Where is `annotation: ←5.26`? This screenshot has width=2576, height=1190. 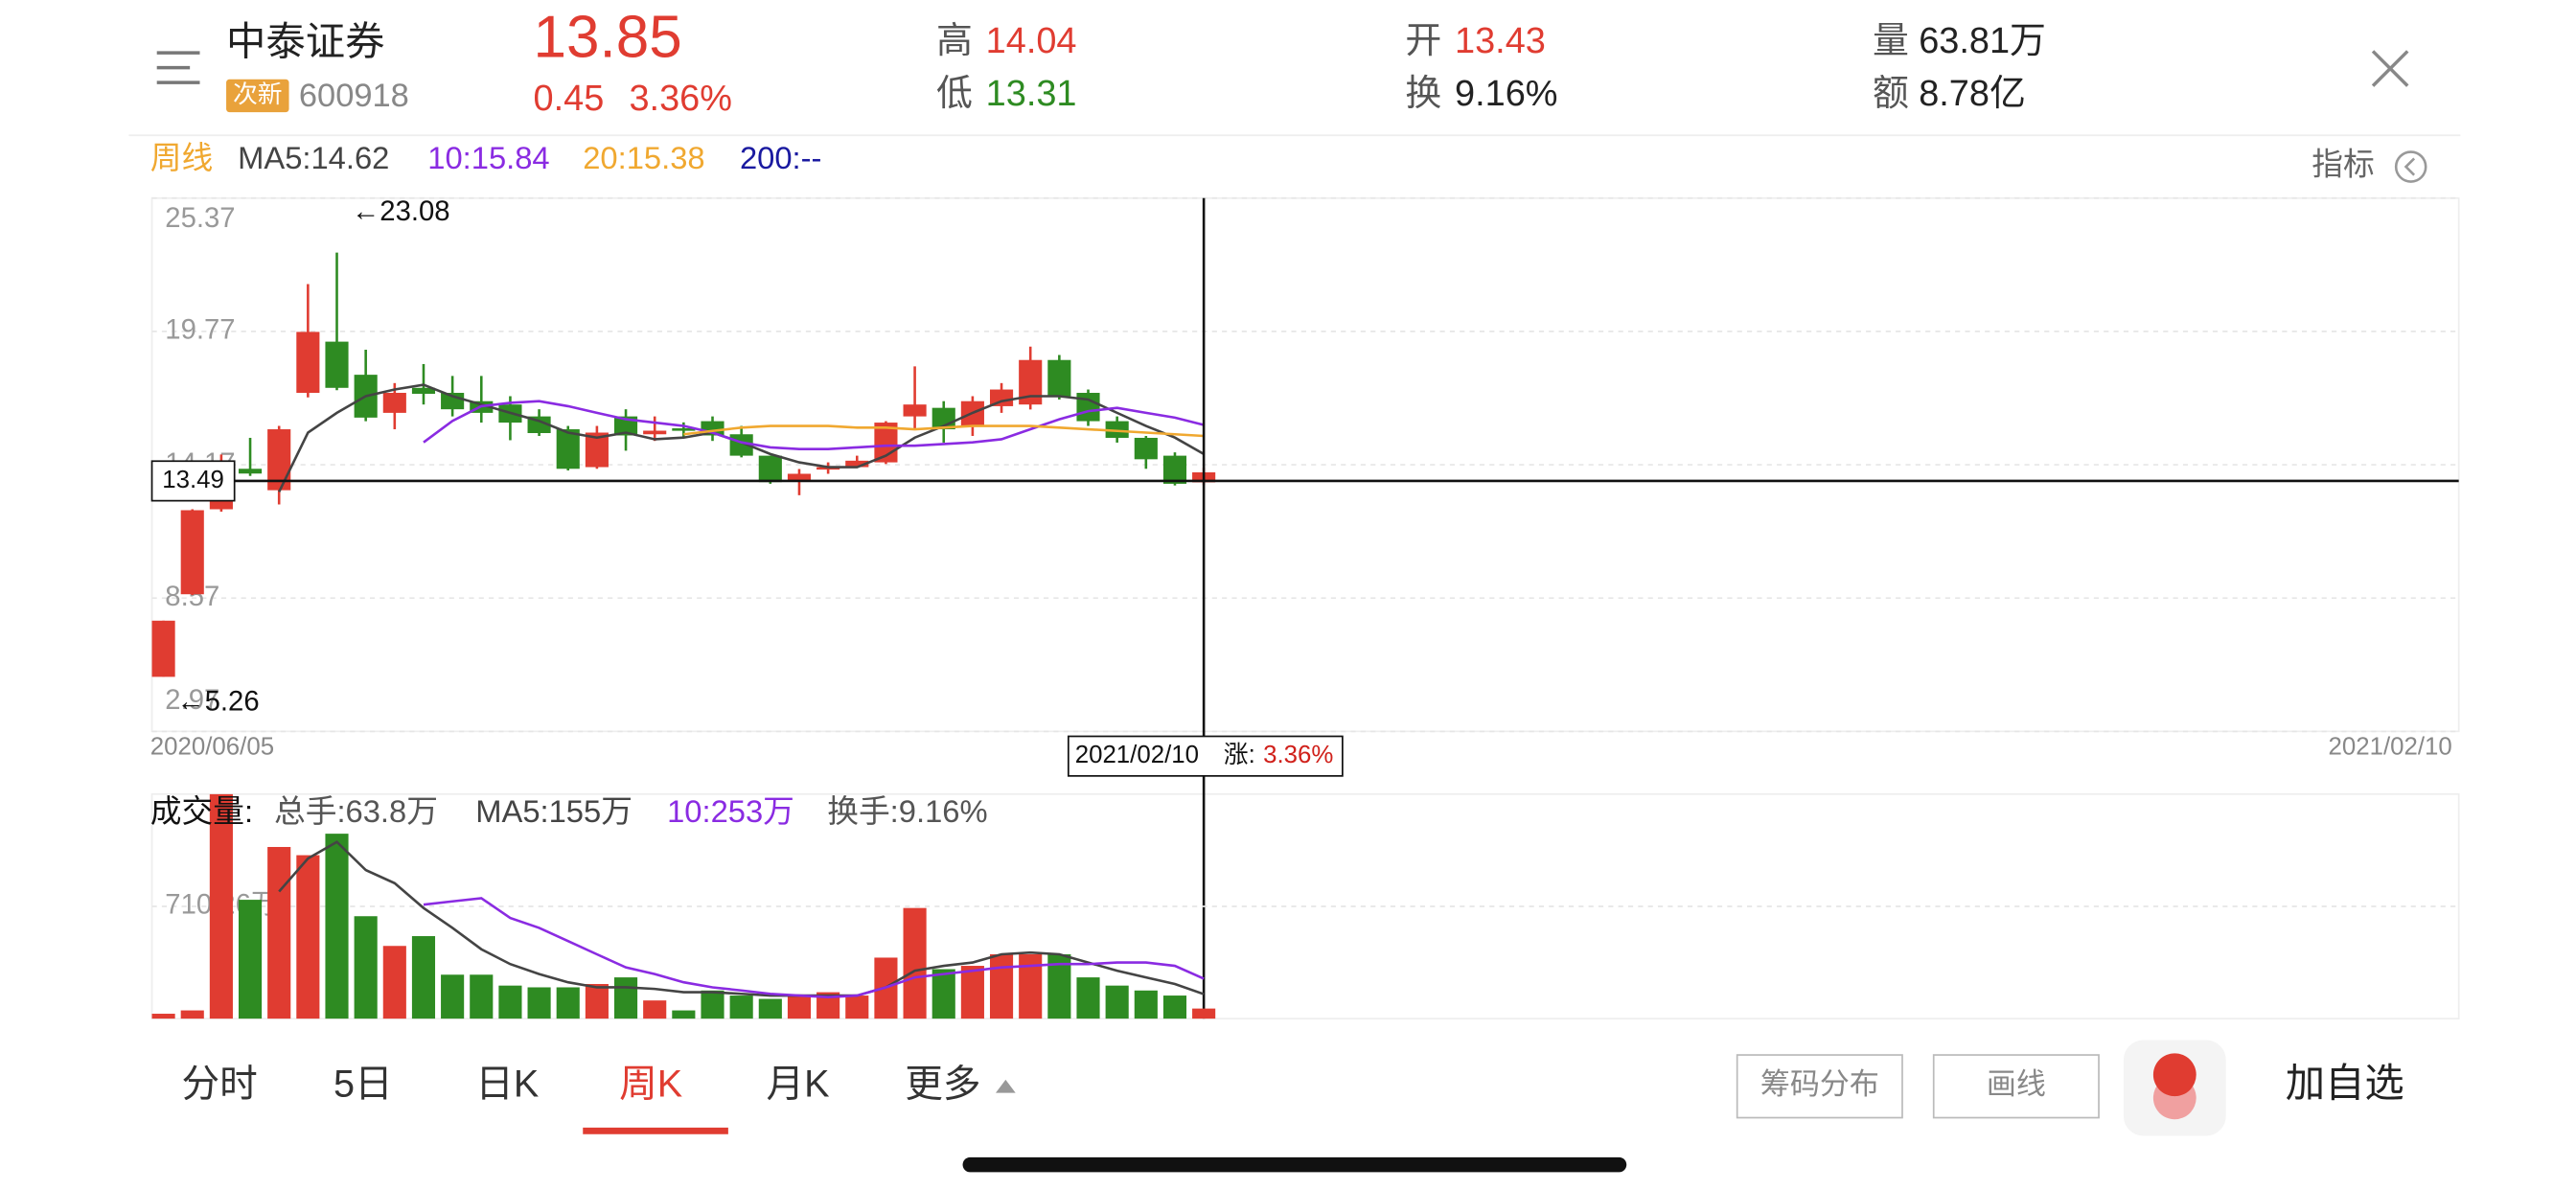 annotation: ←5.26 is located at coordinates (217, 702).